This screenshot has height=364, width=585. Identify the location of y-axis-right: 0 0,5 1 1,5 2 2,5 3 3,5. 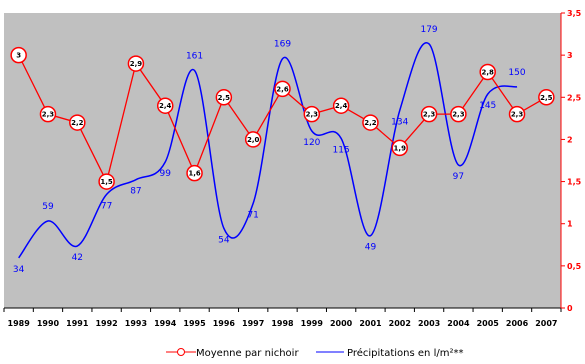
(571, 161).